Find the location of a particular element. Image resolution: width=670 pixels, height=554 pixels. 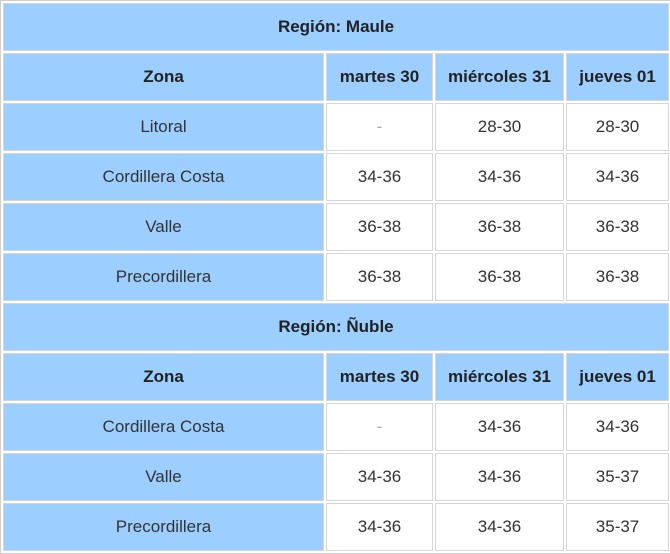

region-title: Región: Ñuble is located at coordinates (336, 327).